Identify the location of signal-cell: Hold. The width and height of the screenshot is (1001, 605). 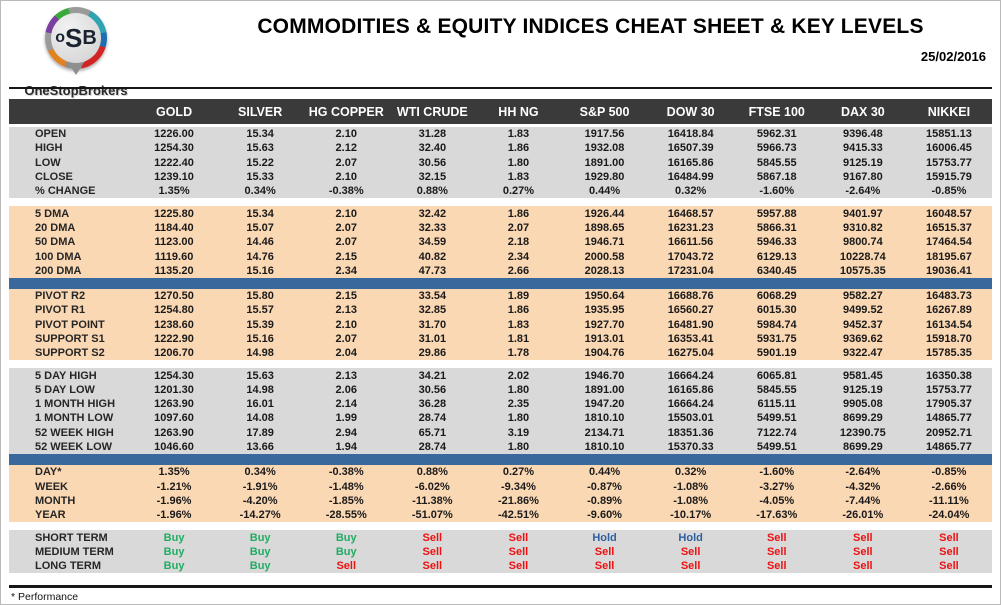
(604, 537).